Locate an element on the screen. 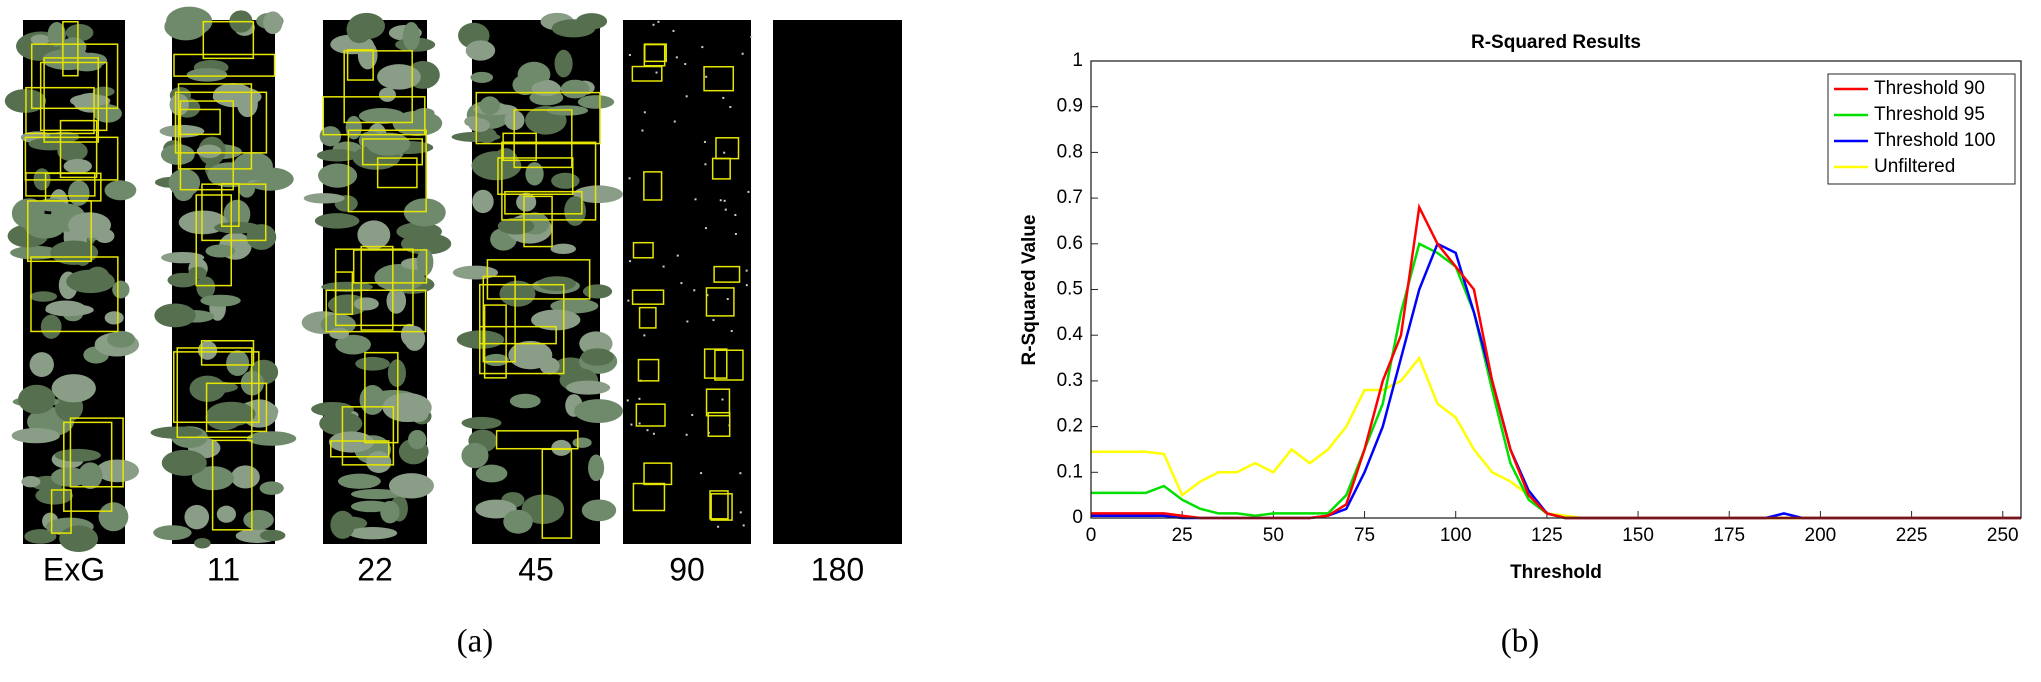 Image resolution: width=2041 pixels, height=682 pixels. strip-label: 45 is located at coordinates (536, 569).